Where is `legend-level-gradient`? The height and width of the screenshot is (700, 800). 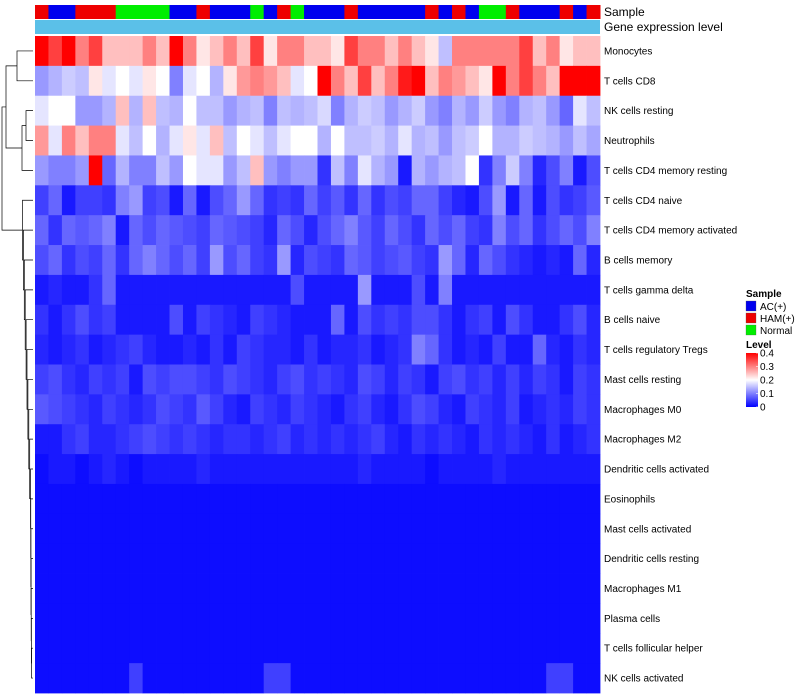 legend-level-gradient is located at coordinates (752, 380).